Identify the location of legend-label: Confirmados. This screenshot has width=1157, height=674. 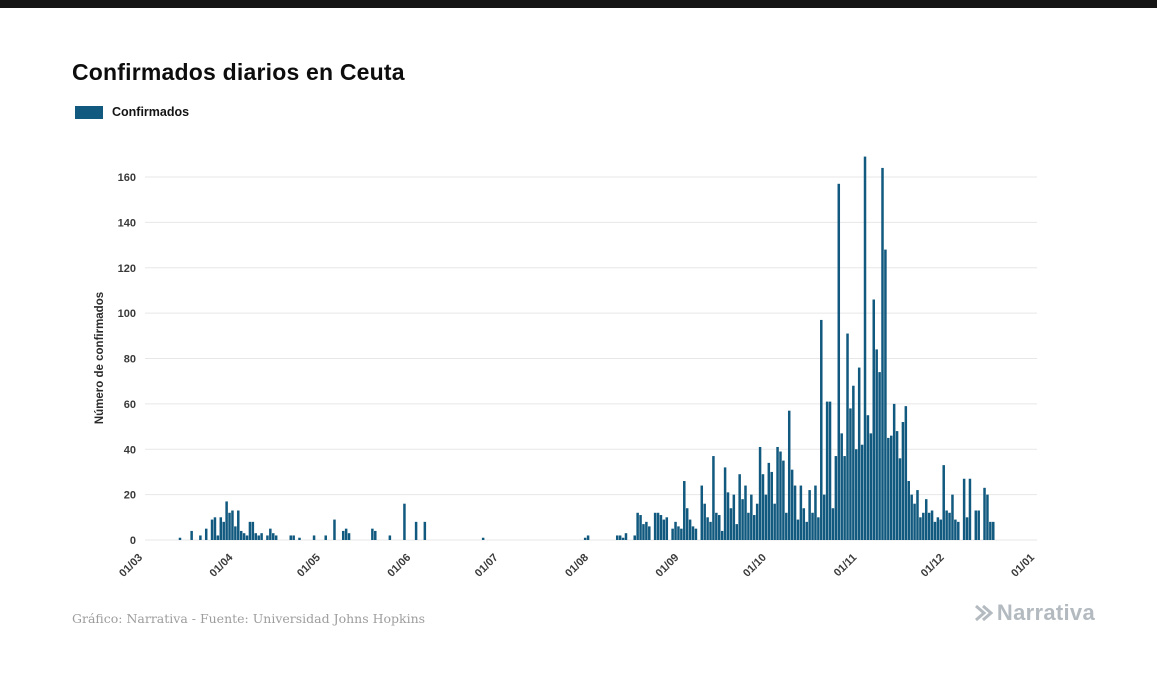
(151, 112).